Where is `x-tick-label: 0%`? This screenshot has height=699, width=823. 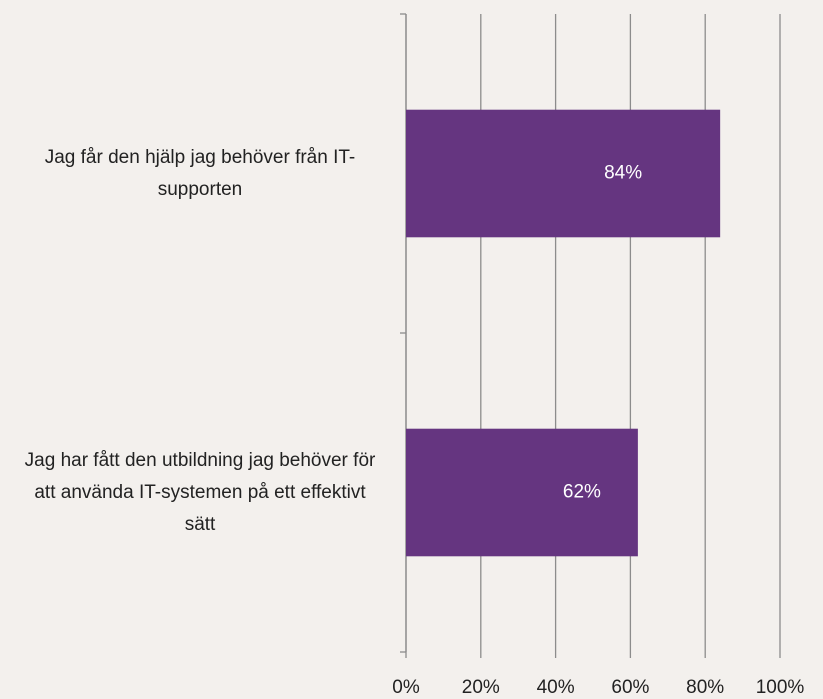
x-tick-label: 0% is located at coordinates (406, 687).